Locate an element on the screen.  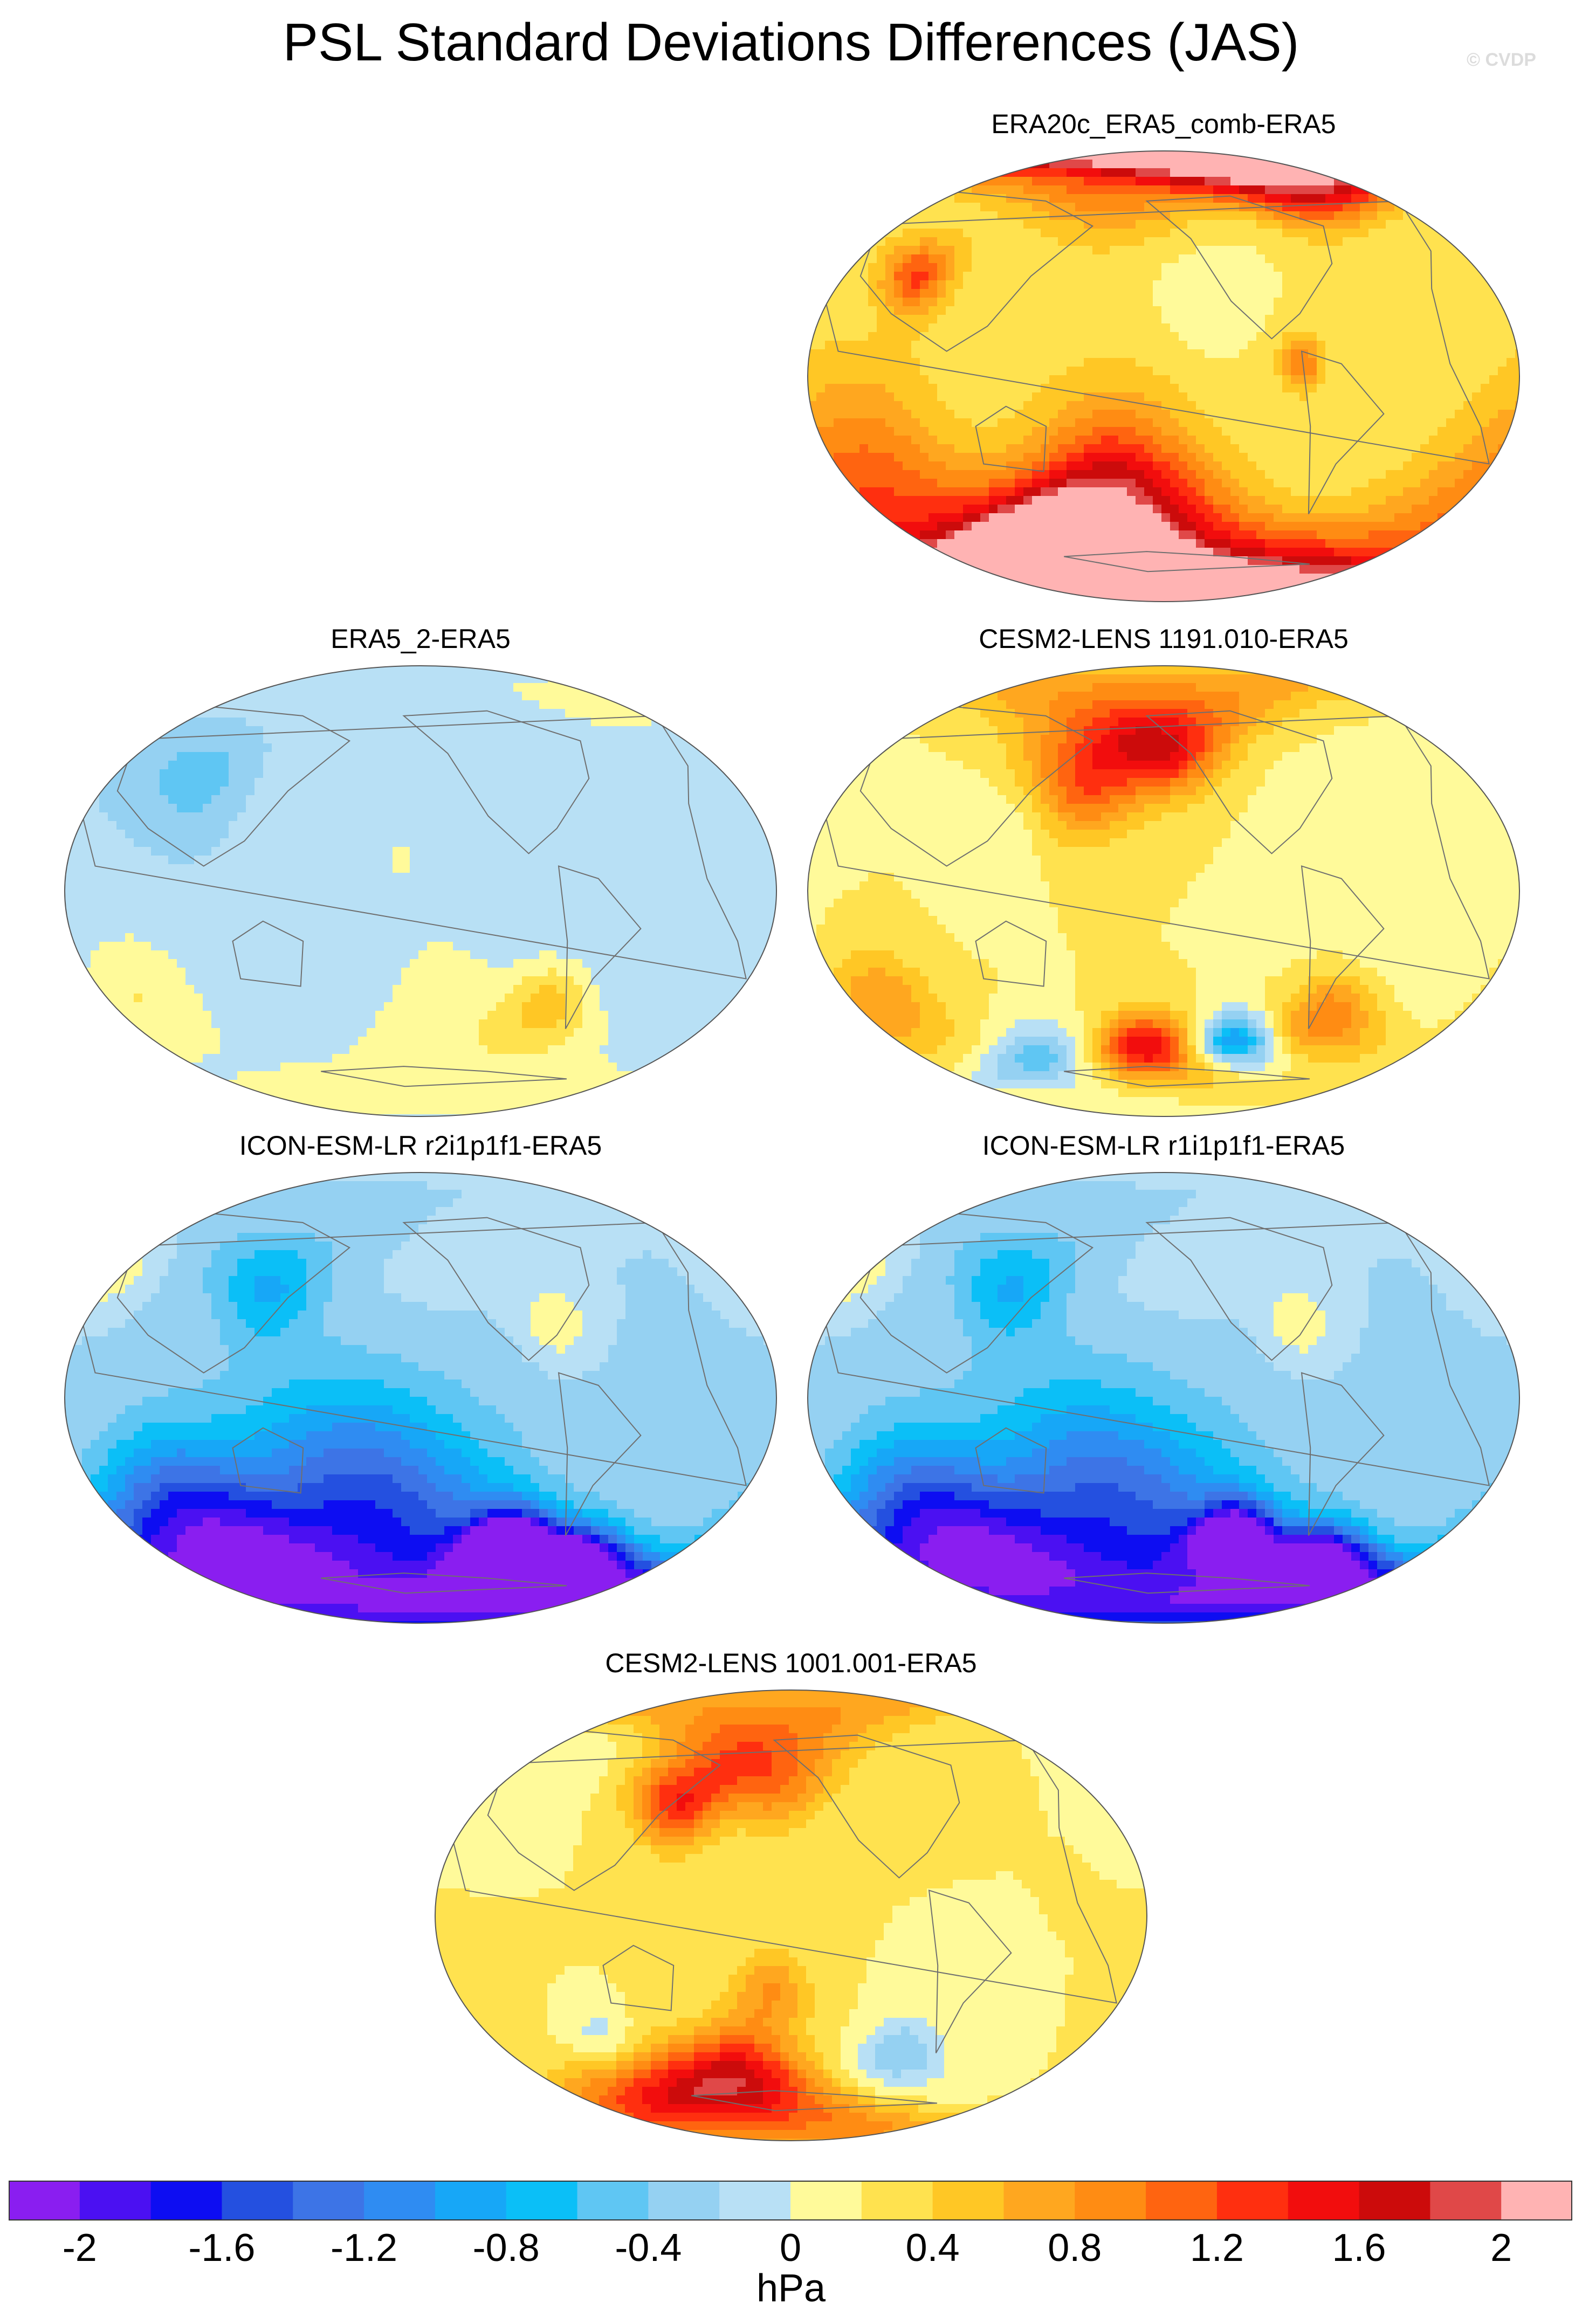
panel-icon-r1: ICON-ESM-LR r1i1p1f1-ERA5 is located at coordinates (1163, 1383).